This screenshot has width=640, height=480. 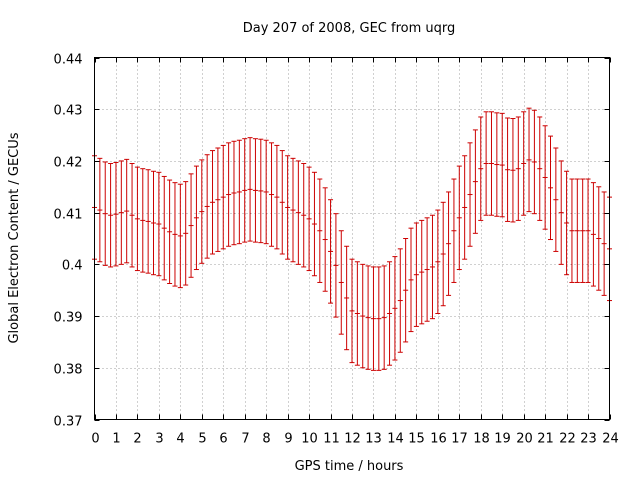 What do you see at coordinates (137, 439) in the screenshot?
I see `x-tick-label: 2` at bounding box center [137, 439].